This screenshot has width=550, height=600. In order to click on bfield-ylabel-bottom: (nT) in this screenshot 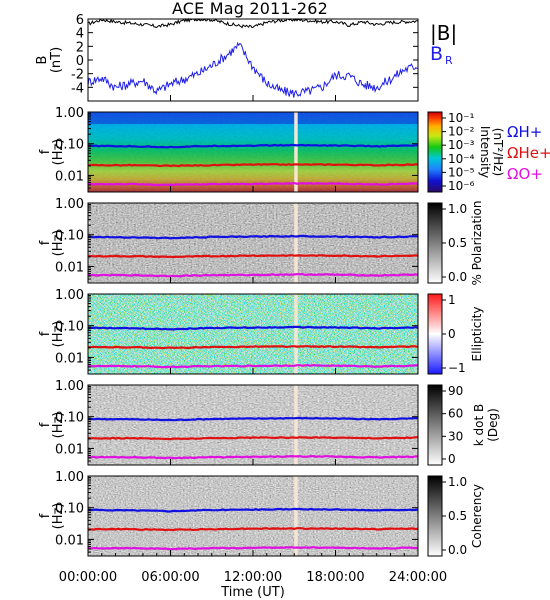, I will do `click(56, 60)`.